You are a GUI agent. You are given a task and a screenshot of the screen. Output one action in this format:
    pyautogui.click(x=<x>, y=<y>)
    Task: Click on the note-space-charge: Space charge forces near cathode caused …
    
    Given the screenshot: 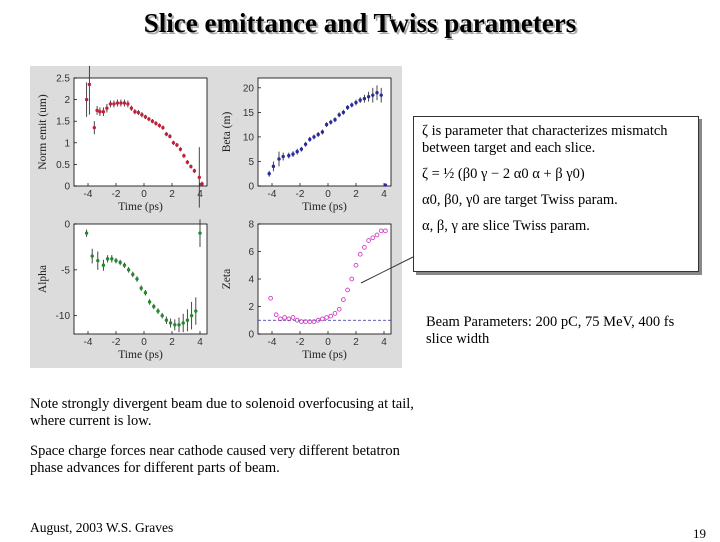 What is the action you would take?
    pyautogui.click(x=215, y=459)
    